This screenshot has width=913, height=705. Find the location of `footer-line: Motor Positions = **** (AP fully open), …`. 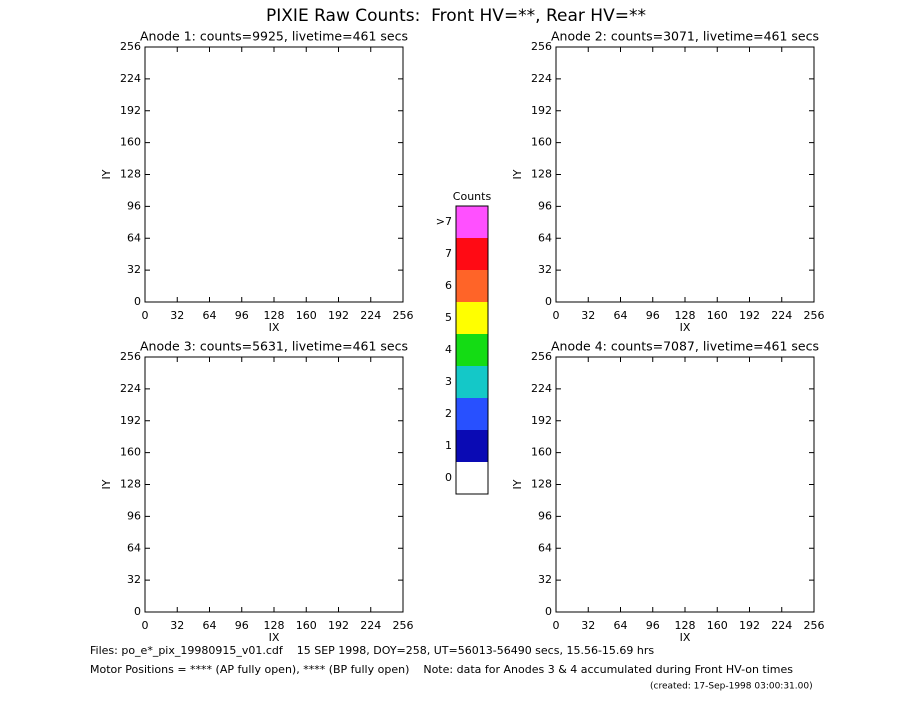

footer-line: Motor Positions = **** (AP fully open), … is located at coordinates (441, 669).